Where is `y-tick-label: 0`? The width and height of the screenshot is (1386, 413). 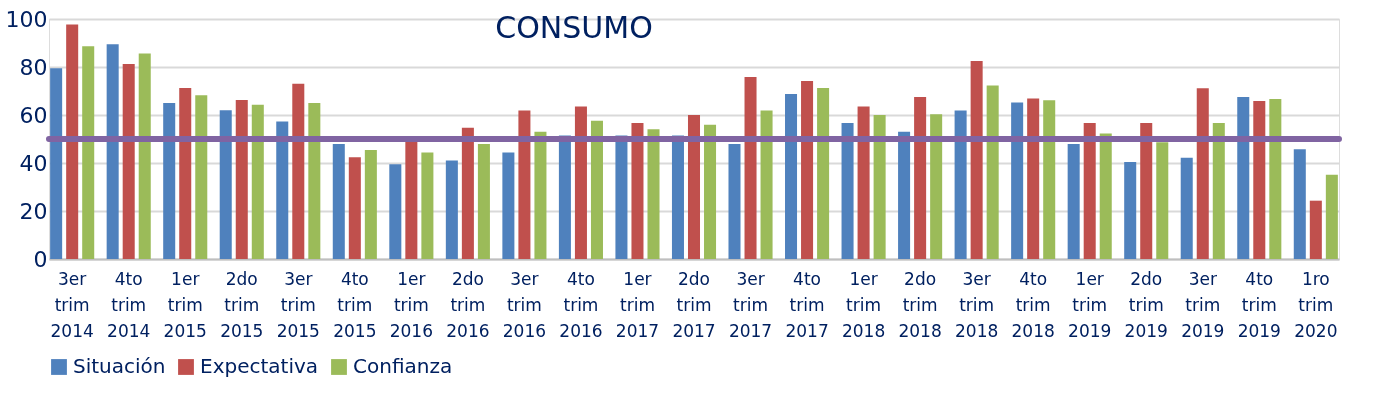 y-tick-label: 0 is located at coordinates (40, 259).